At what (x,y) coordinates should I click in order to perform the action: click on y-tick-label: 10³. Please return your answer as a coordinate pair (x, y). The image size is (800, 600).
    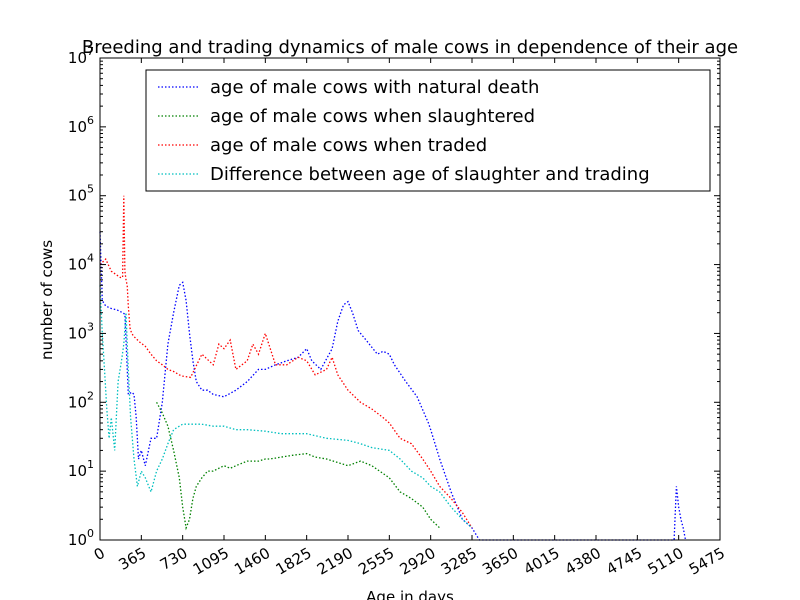
    Looking at the image, I should click on (81, 331).